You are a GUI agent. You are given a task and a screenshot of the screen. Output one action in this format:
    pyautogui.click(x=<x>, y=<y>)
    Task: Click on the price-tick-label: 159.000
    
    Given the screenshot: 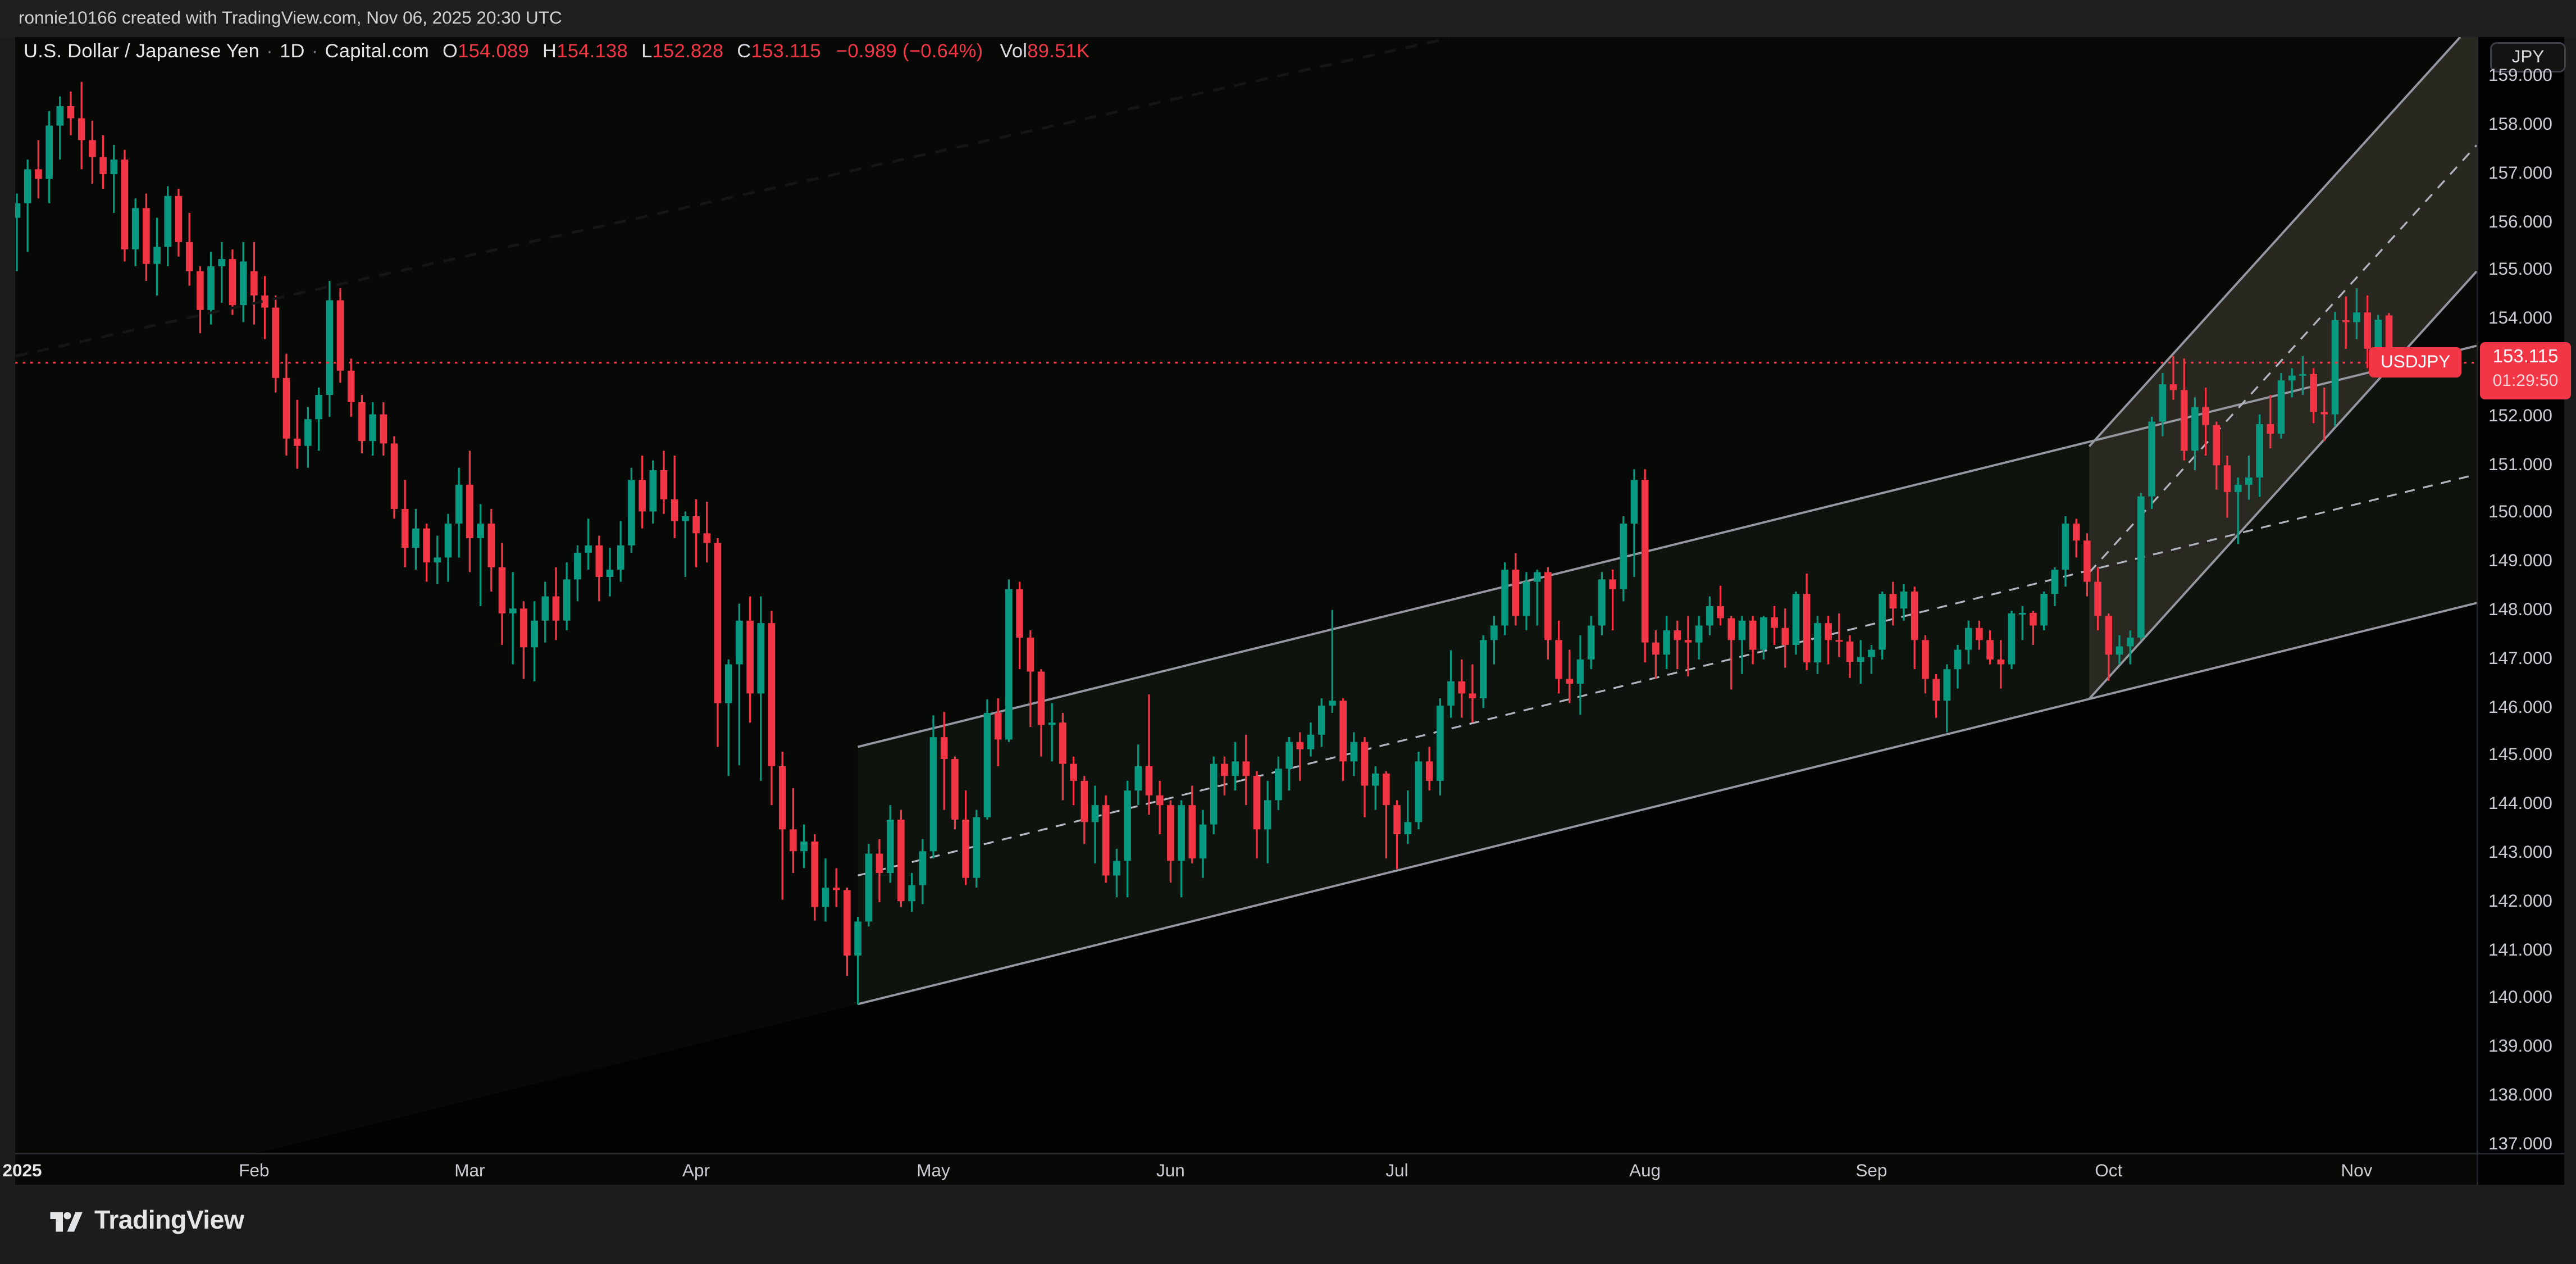 What is the action you would take?
    pyautogui.click(x=2520, y=76)
    